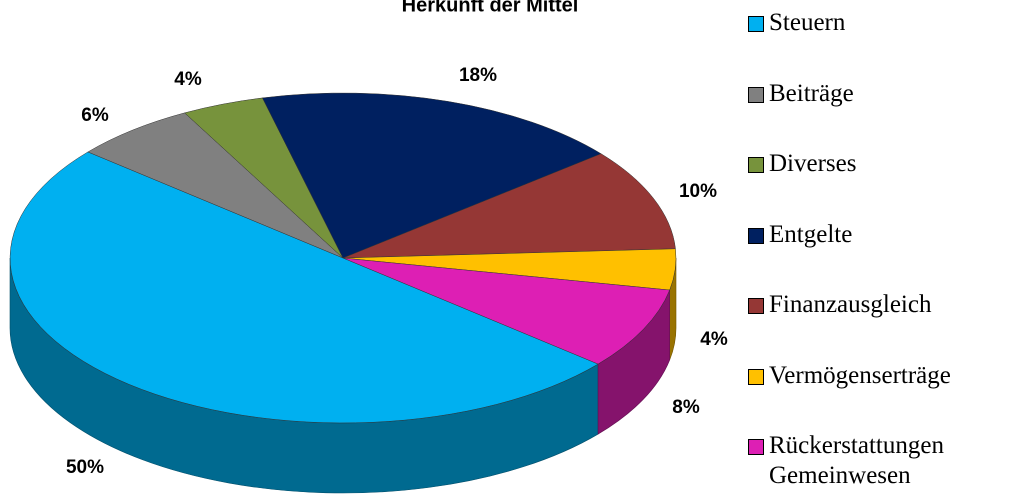 The width and height of the screenshot is (1014, 502). What do you see at coordinates (879, 114) in the screenshot?
I see `legend-item: Beiträge` at bounding box center [879, 114].